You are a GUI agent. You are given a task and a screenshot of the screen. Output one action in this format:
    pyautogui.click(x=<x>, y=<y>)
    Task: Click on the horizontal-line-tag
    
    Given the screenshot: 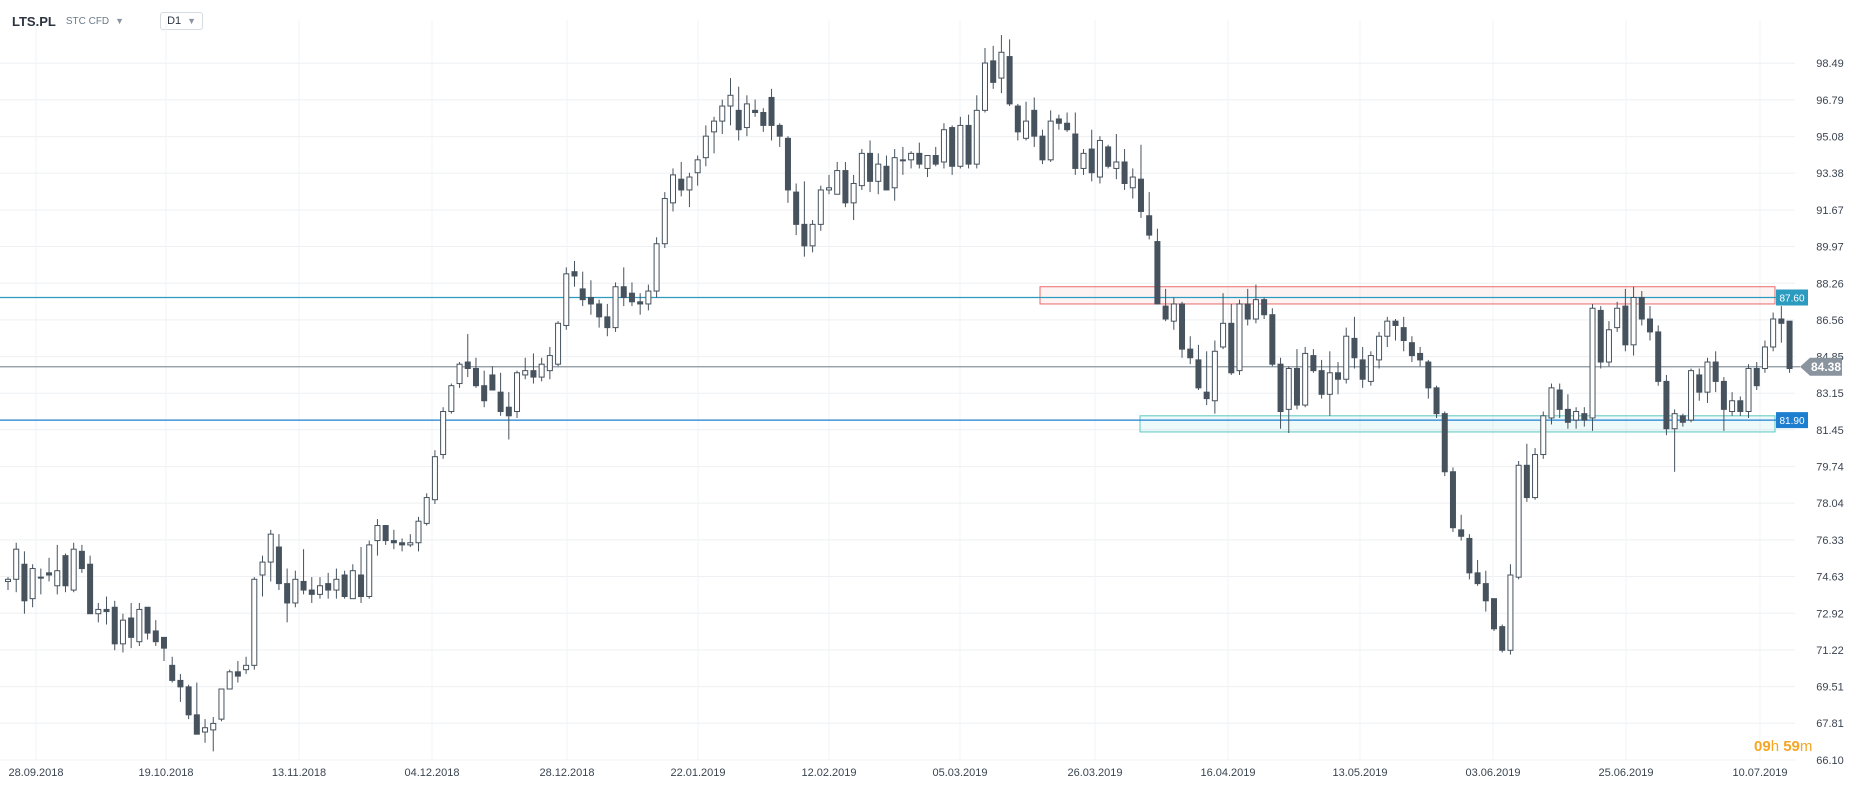 What is the action you would take?
    pyautogui.click(x=1792, y=297)
    